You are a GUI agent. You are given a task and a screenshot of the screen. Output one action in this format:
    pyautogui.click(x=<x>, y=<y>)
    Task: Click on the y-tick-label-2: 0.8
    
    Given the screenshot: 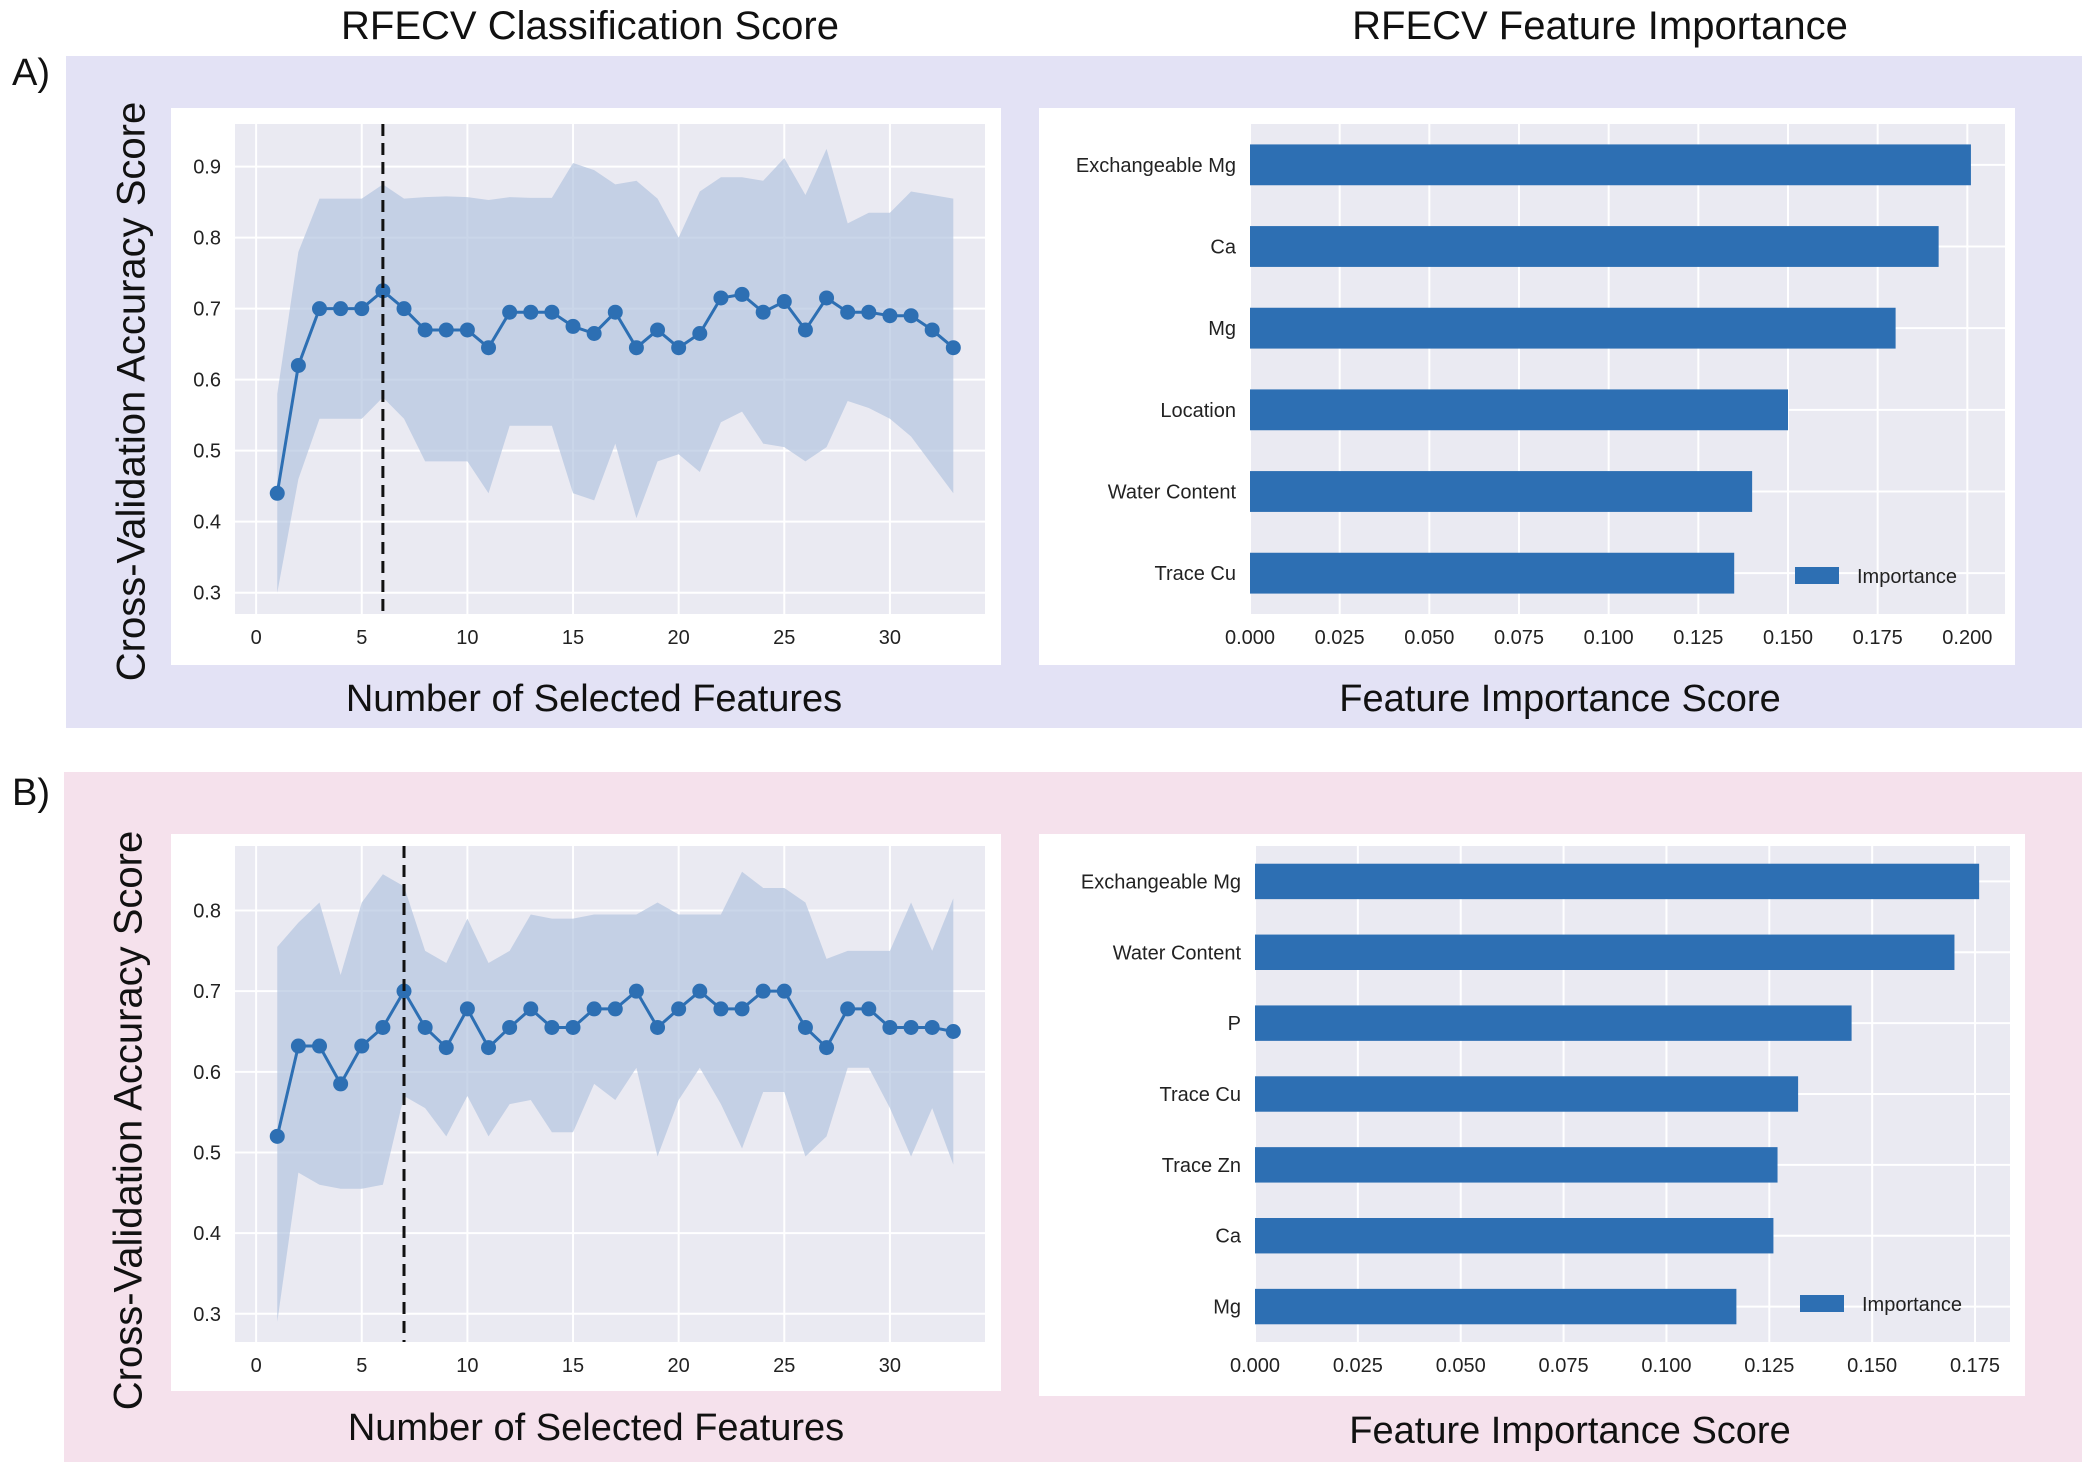 What is the action you would take?
    pyautogui.click(x=207, y=912)
    